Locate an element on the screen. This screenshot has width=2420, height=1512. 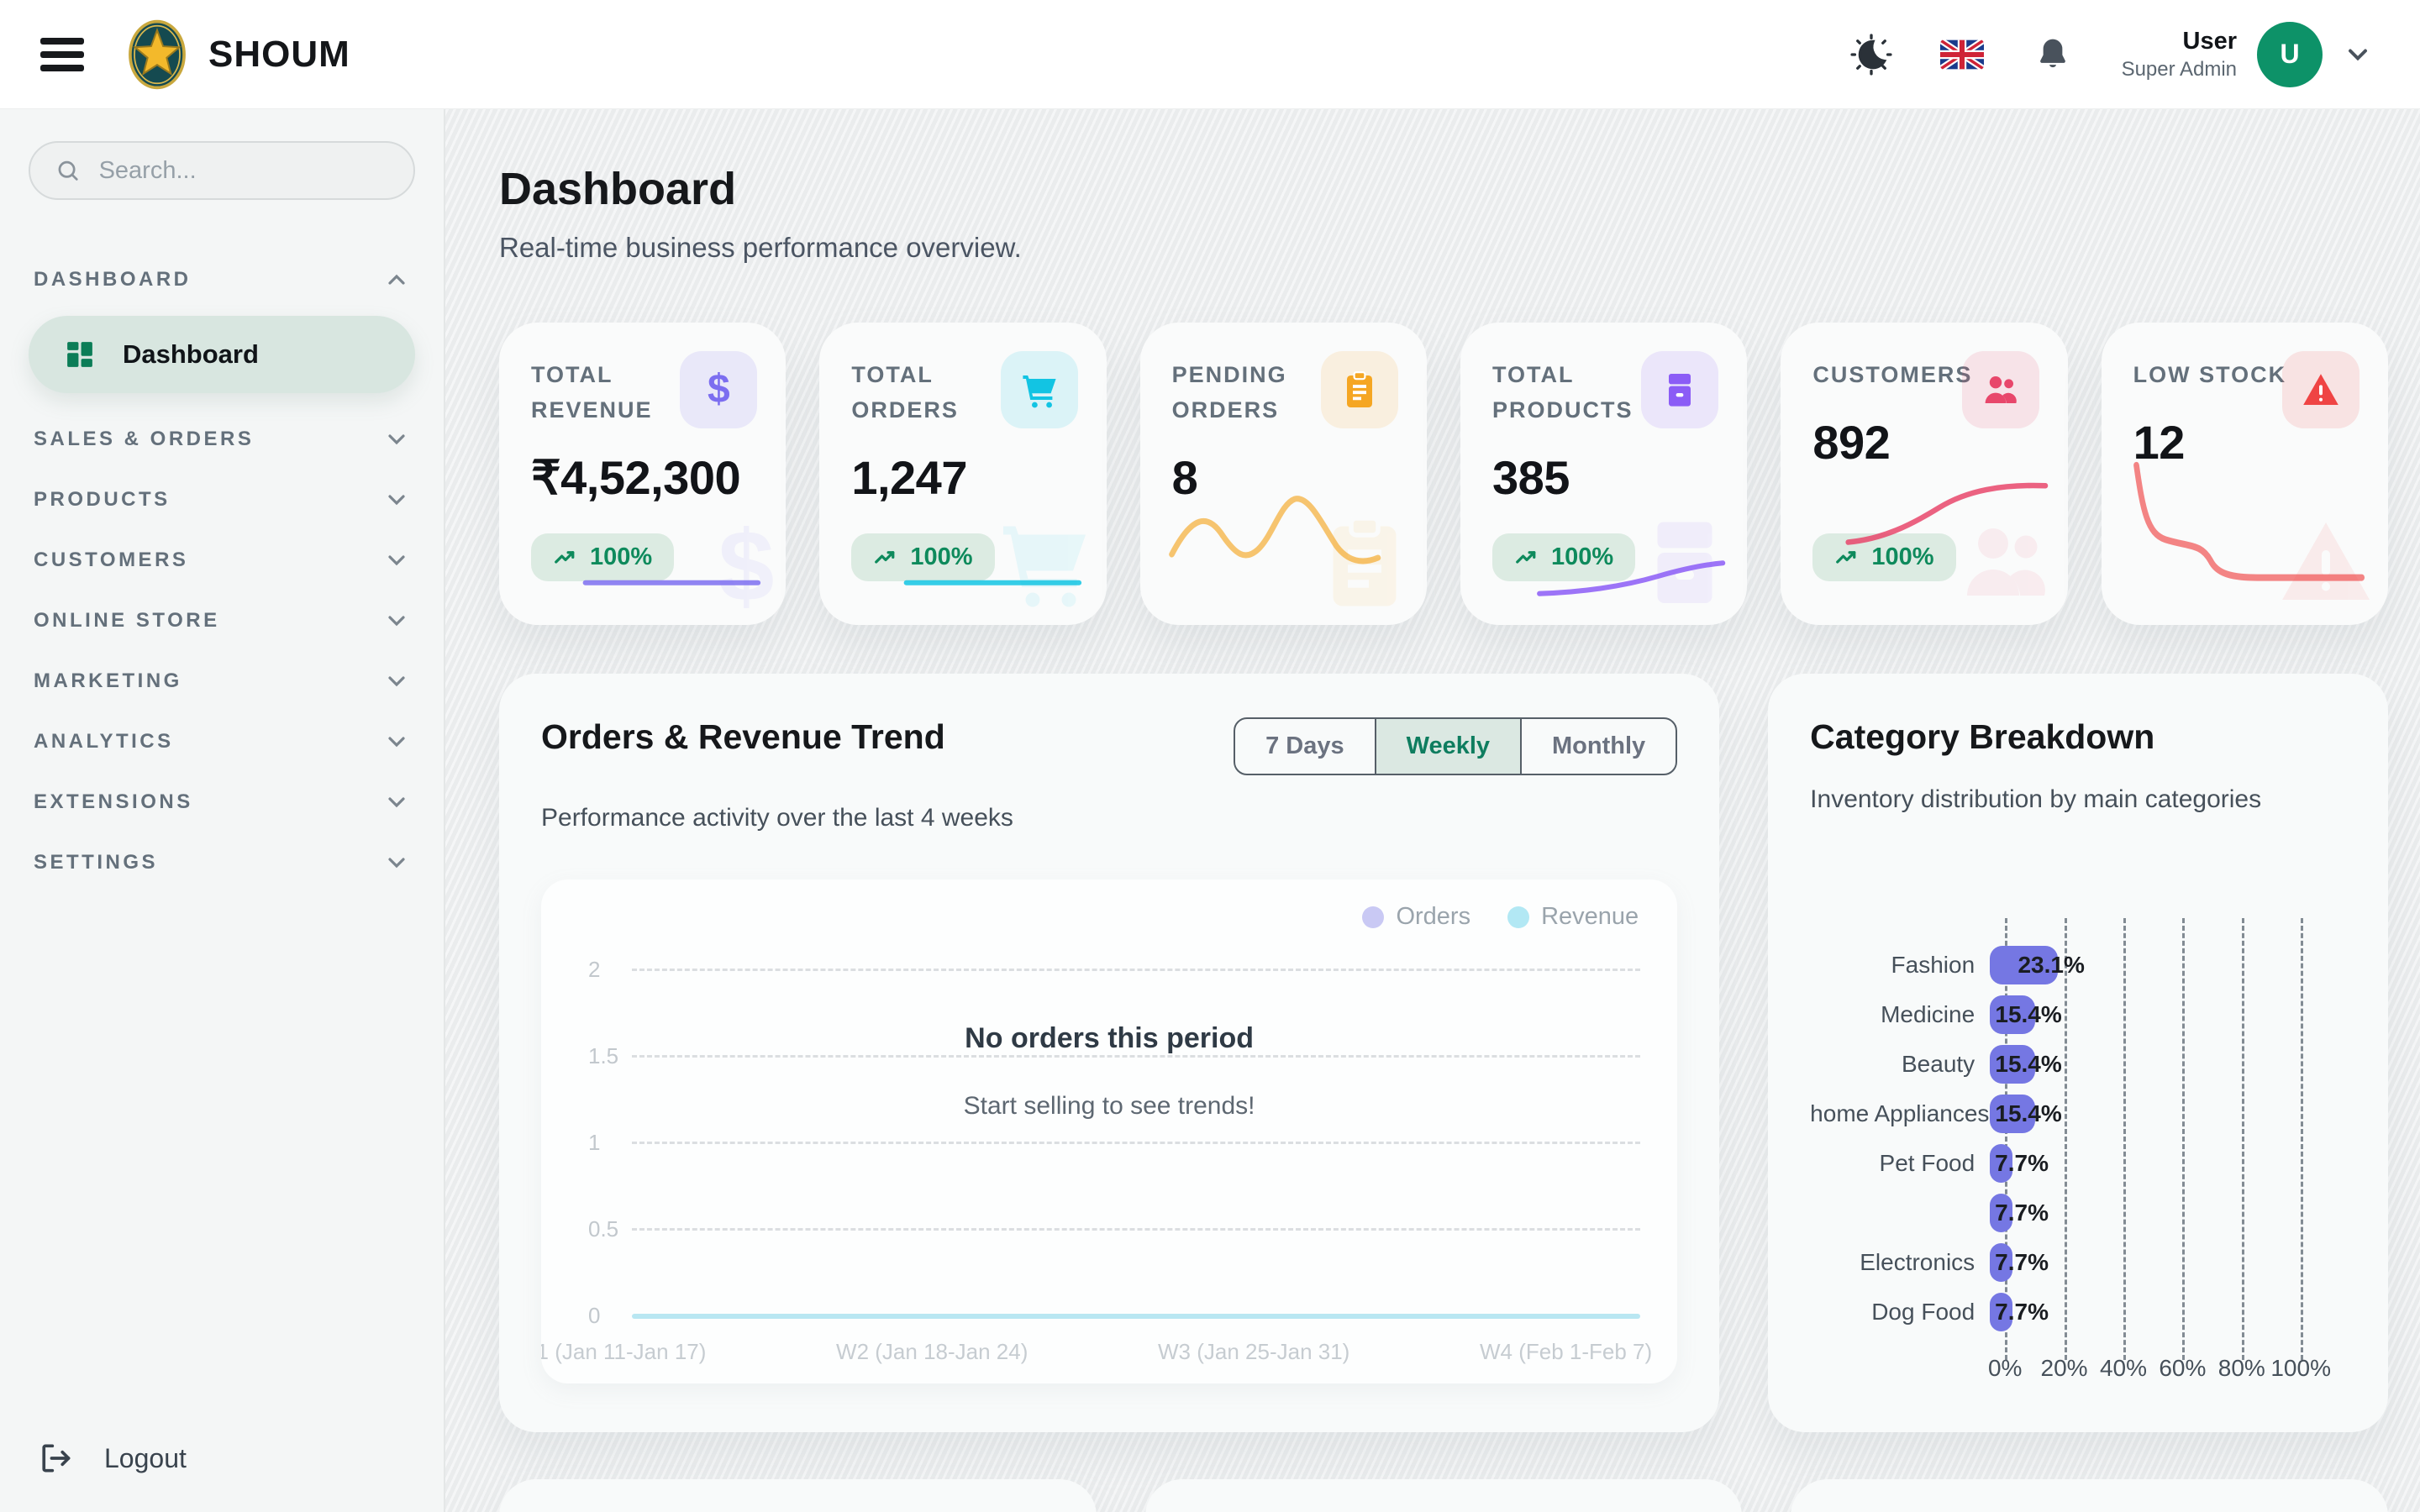
hamburger-menu-icon is located at coordinates (62, 54).